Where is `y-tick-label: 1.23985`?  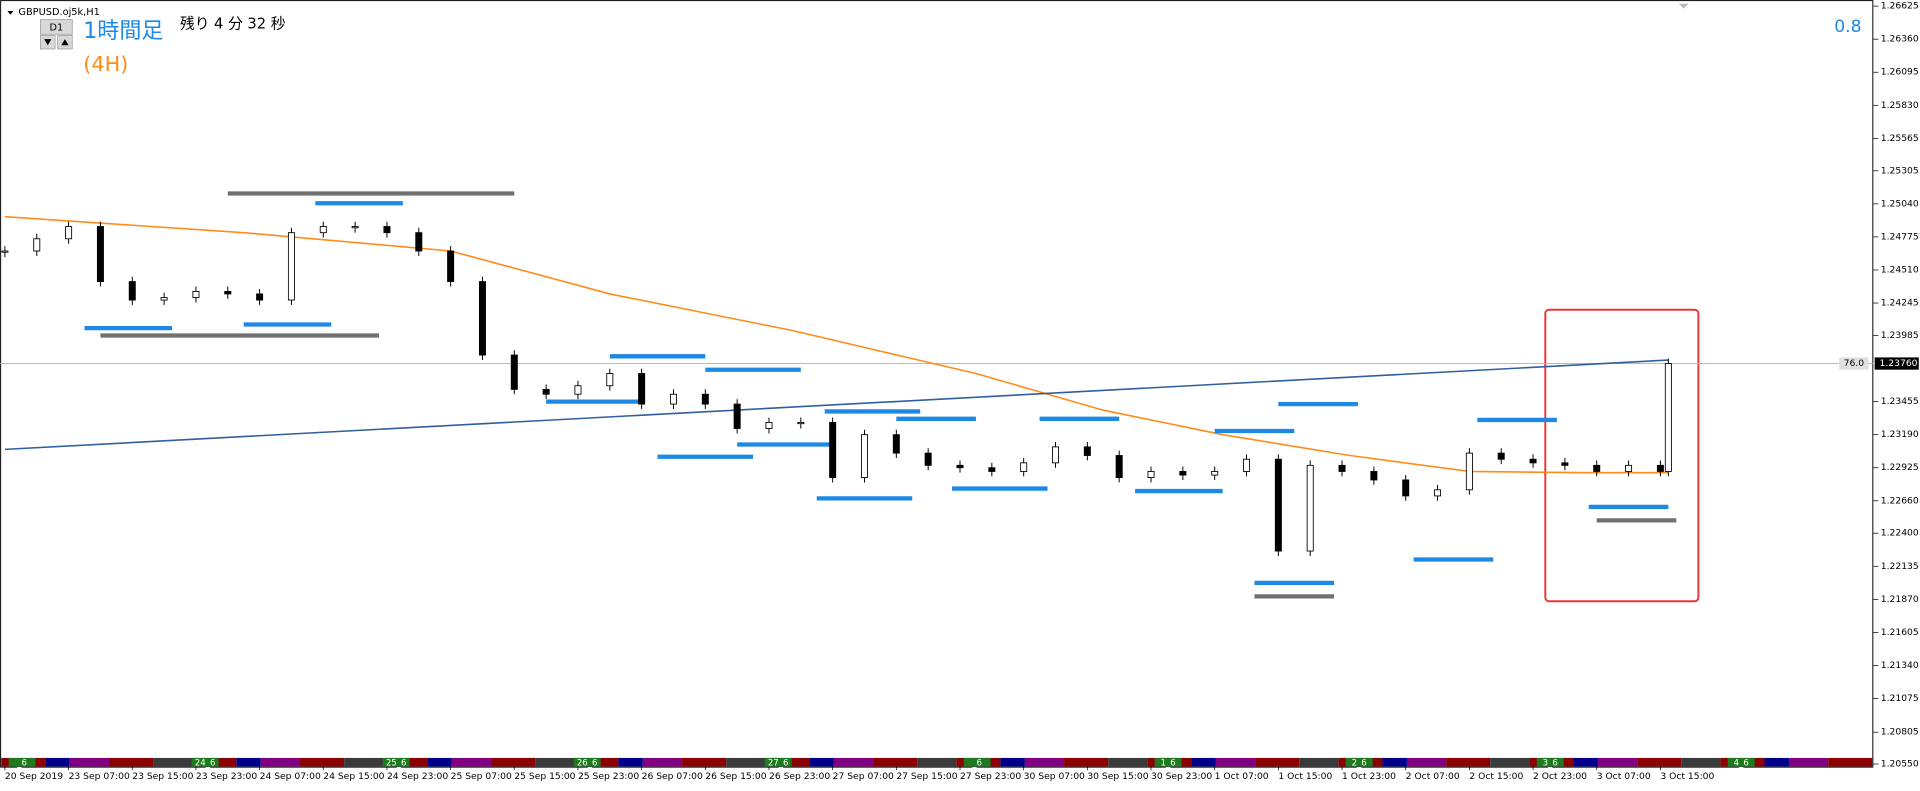 y-tick-label: 1.23985 is located at coordinates (1900, 335).